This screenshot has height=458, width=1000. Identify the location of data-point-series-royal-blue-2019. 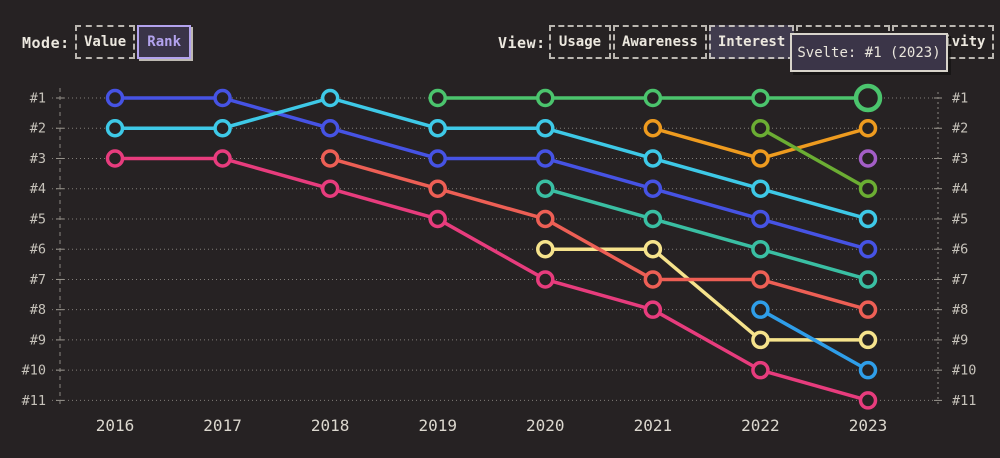
(437, 158).